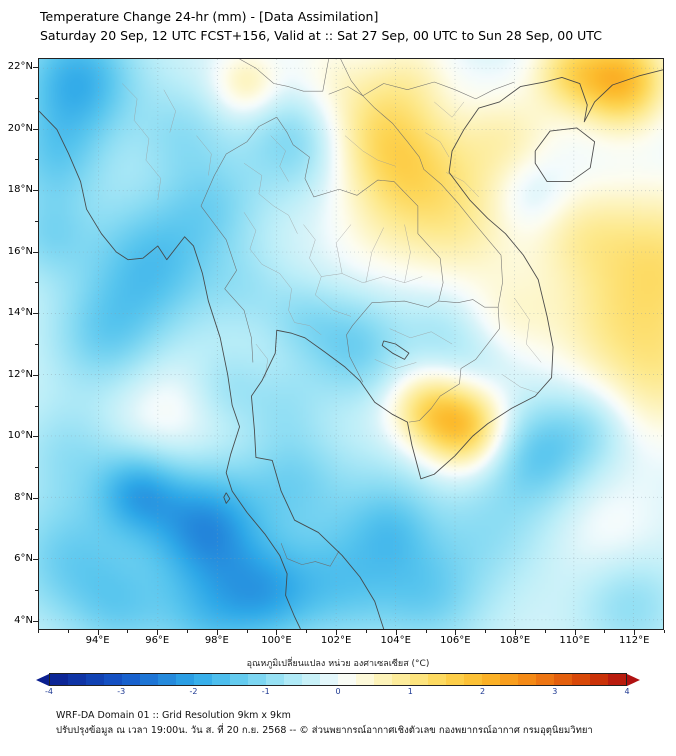 The width and height of the screenshot is (676, 756). I want to click on colorbar-bar, so click(338, 679).